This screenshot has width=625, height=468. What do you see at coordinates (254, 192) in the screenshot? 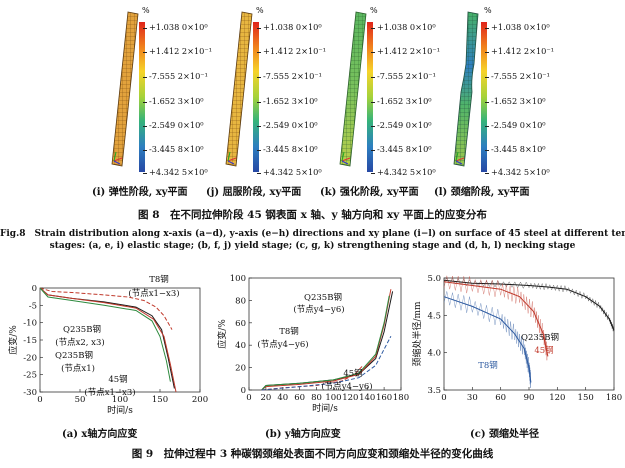
I see `panel-label-j: (j) 屈服阶段, xy平面` at bounding box center [254, 192].